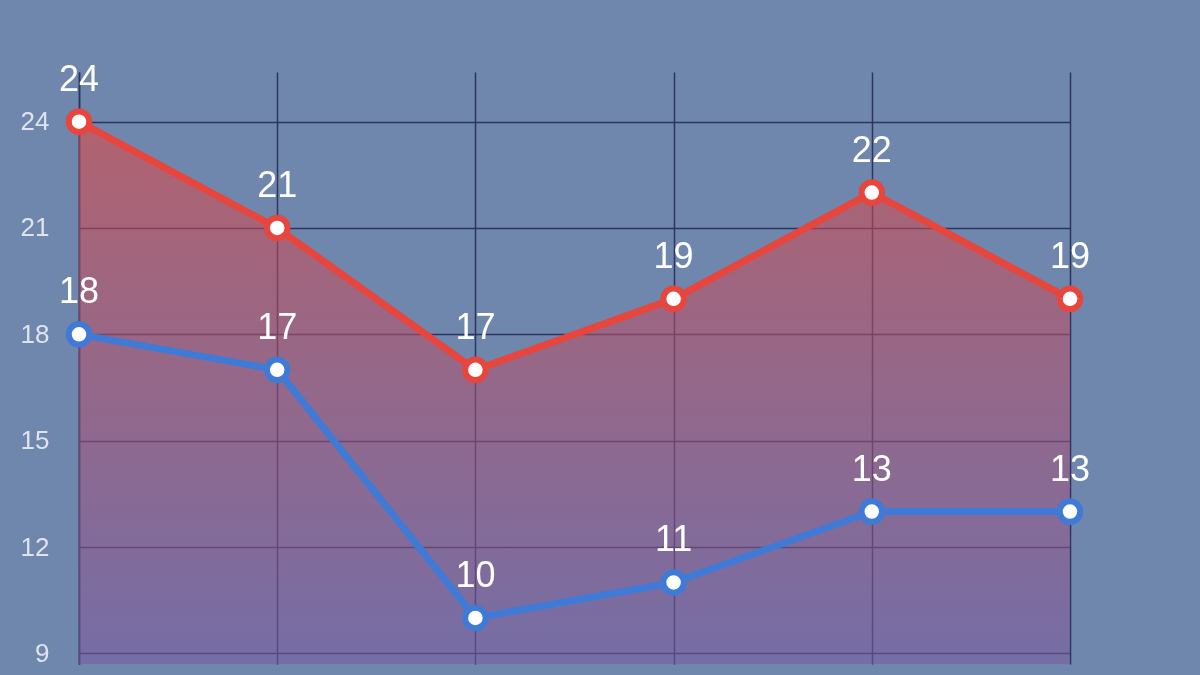 This screenshot has width=1200, height=675. What do you see at coordinates (35, 121) in the screenshot?
I see `y-tick-label: 24` at bounding box center [35, 121].